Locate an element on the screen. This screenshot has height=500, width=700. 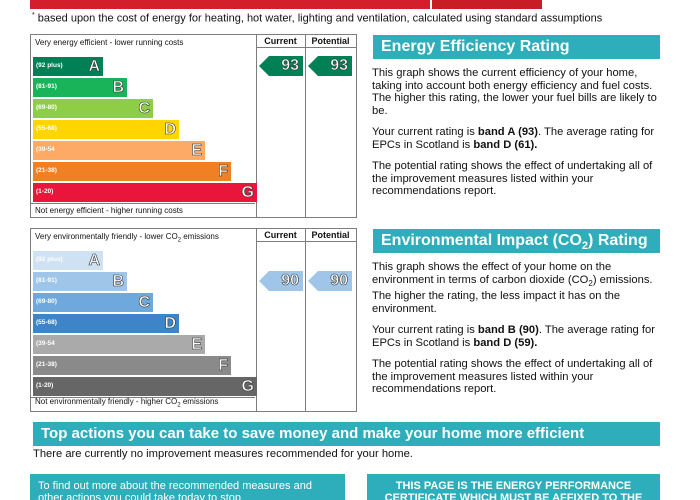
current-rating-value: 93 is located at coordinates (290, 66).